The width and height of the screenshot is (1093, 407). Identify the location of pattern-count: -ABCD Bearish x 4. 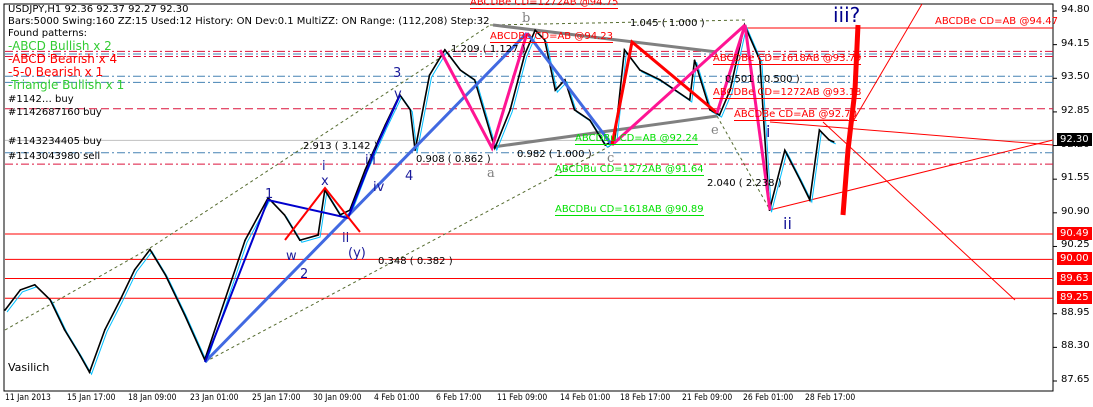
(63, 59).